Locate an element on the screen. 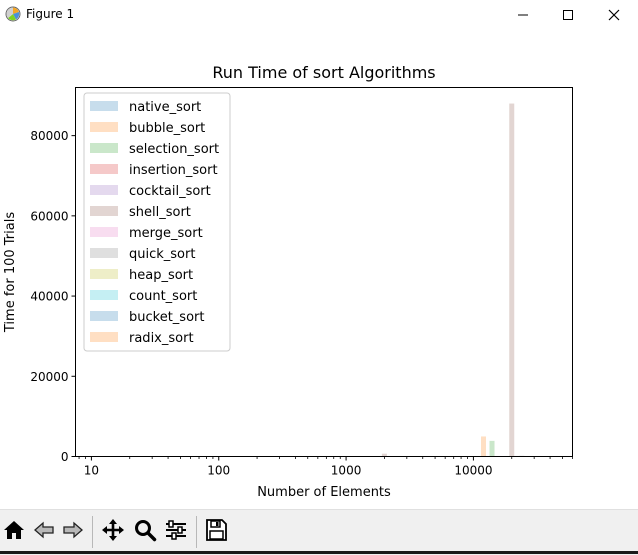 The image size is (638, 555). legend-label-insertion_sort: insertion_sort is located at coordinates (173, 170).